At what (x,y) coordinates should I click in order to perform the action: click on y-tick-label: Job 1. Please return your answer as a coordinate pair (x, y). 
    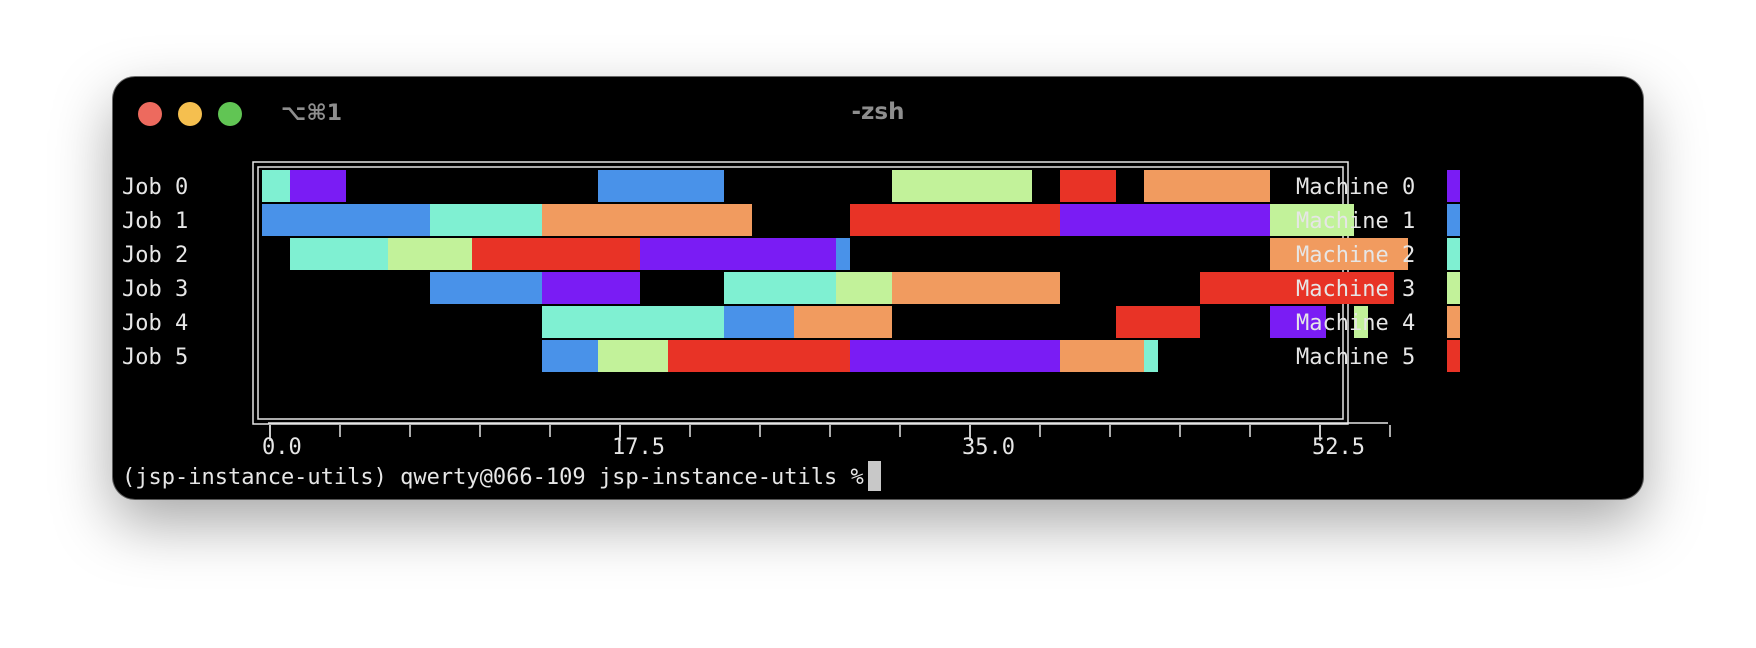
    Looking at the image, I should click on (155, 221).